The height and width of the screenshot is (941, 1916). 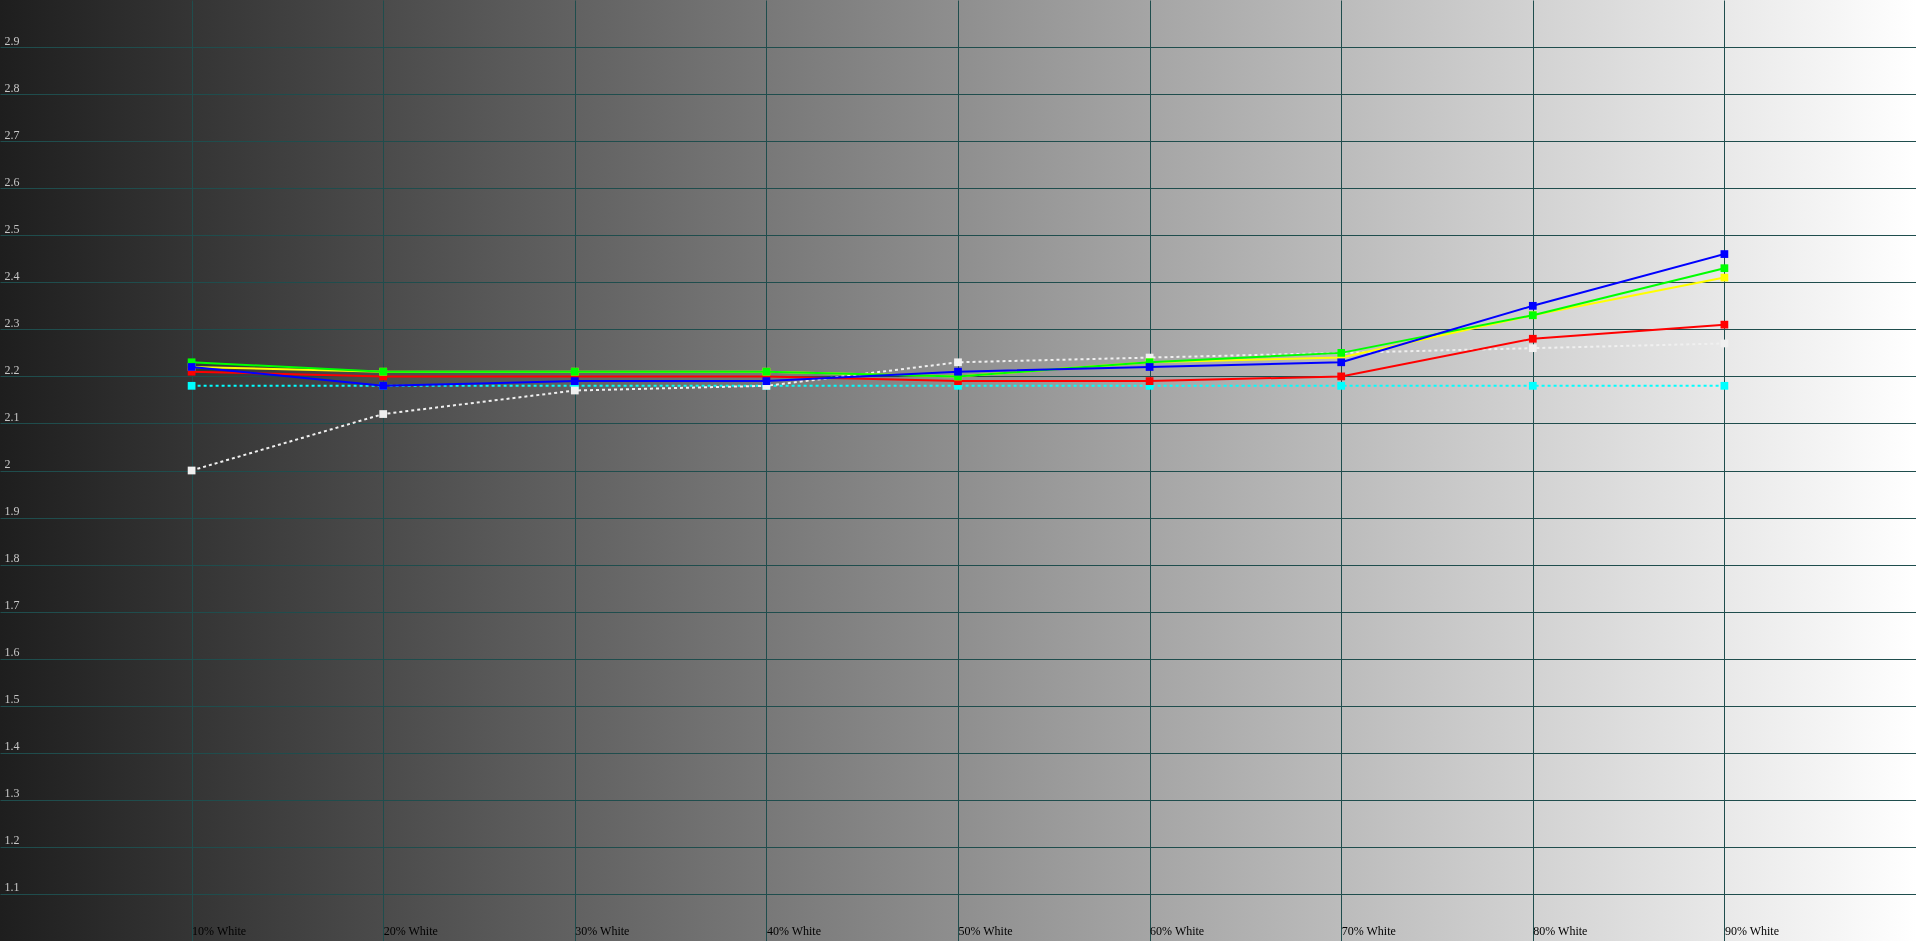 What do you see at coordinates (12, 558) in the screenshot?
I see `y-tick-label: 1.8` at bounding box center [12, 558].